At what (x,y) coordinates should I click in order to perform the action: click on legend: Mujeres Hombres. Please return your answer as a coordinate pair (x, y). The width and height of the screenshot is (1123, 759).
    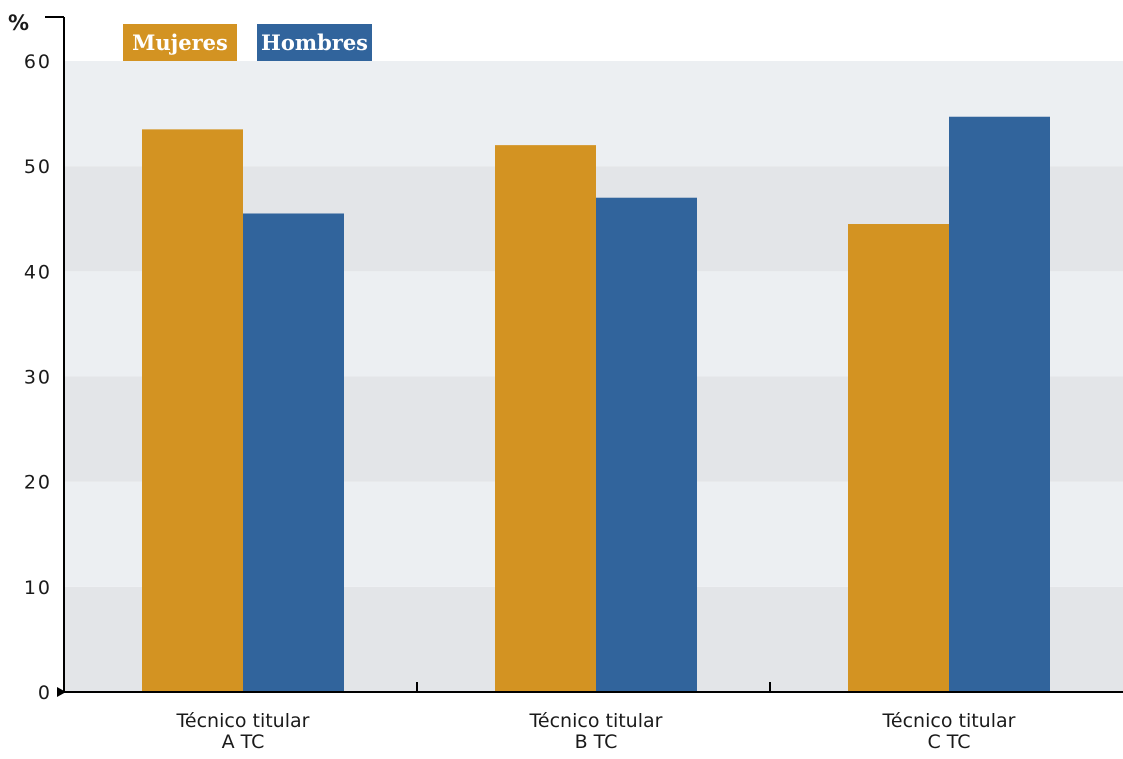
    Looking at the image, I should click on (247, 42).